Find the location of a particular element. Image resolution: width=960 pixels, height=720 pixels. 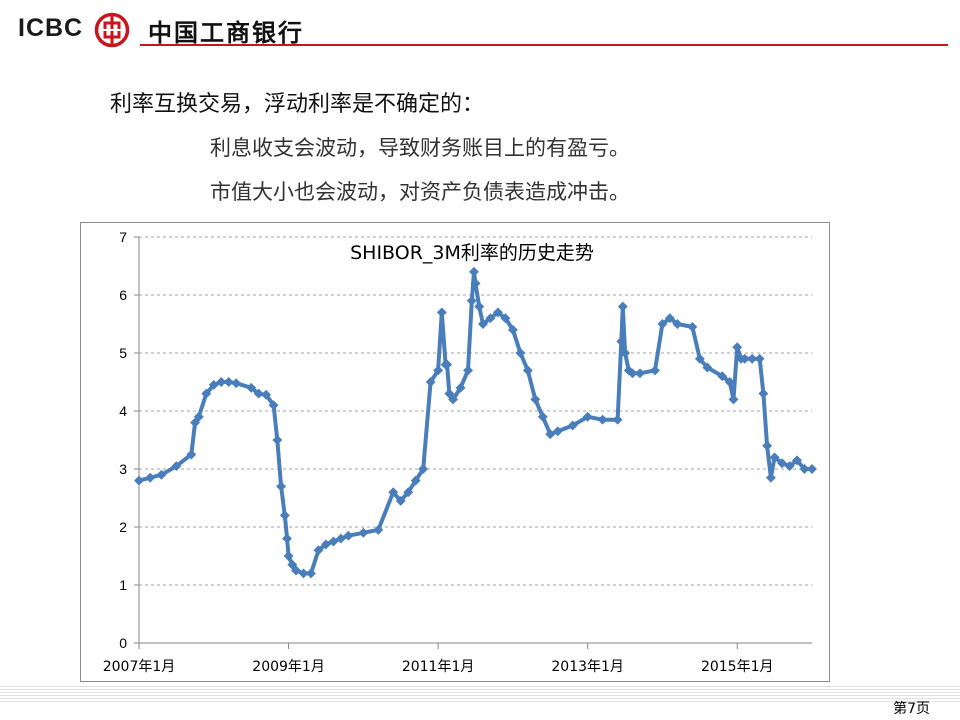

header-divider is located at coordinates (544, 45).